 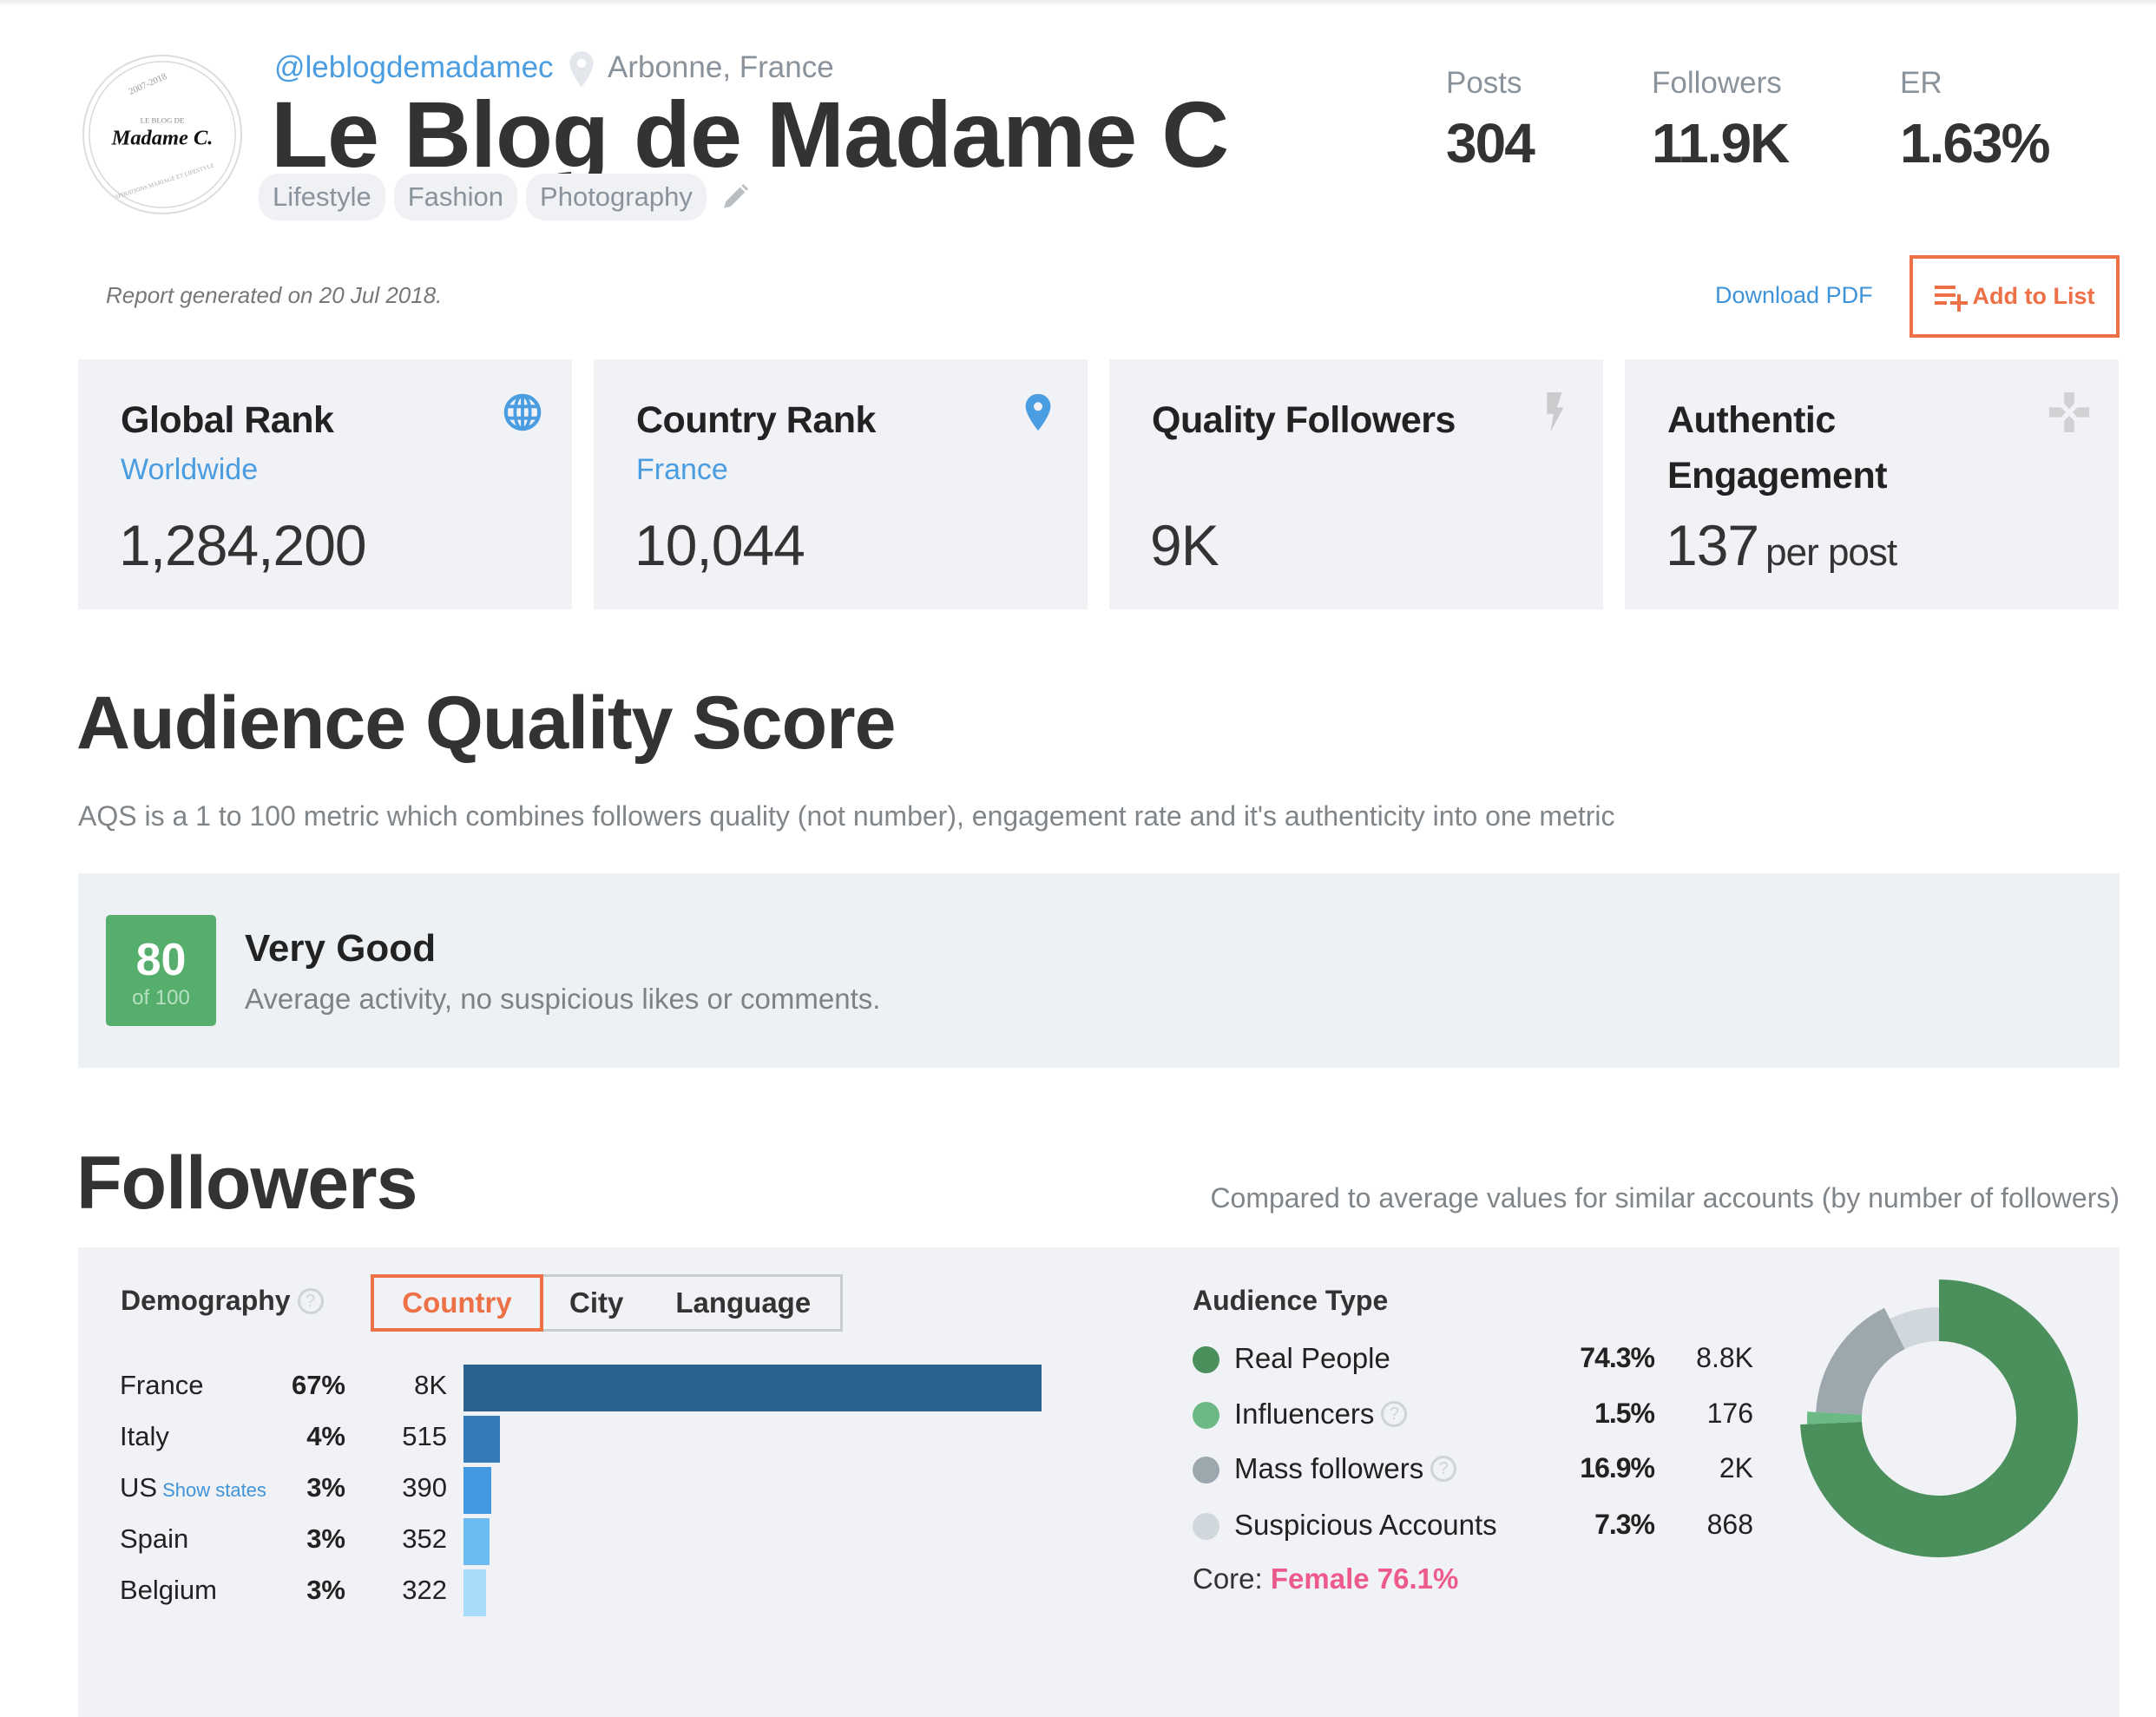 I want to click on edit-pencil-icon, so click(x=735, y=197).